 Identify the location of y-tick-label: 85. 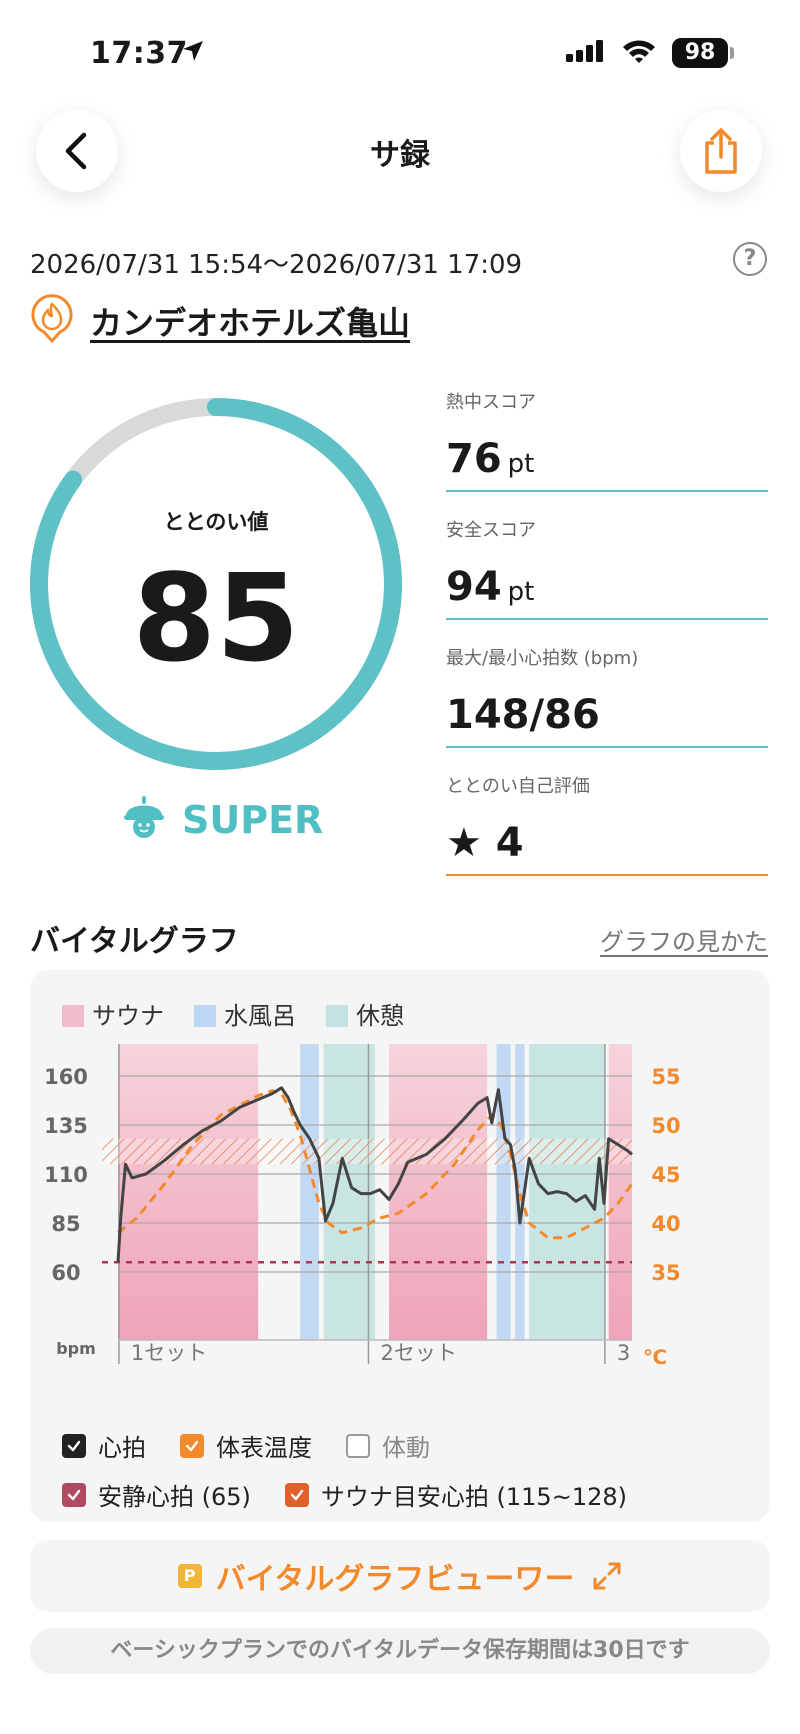
(65, 1224).